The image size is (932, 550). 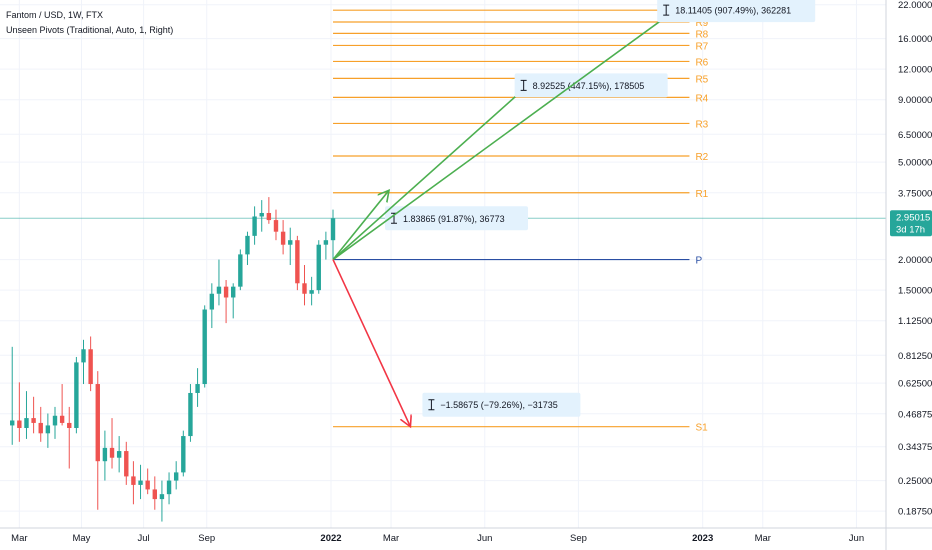 What do you see at coordinates (701, 46) in the screenshot?
I see `pivot-level-label: R7` at bounding box center [701, 46].